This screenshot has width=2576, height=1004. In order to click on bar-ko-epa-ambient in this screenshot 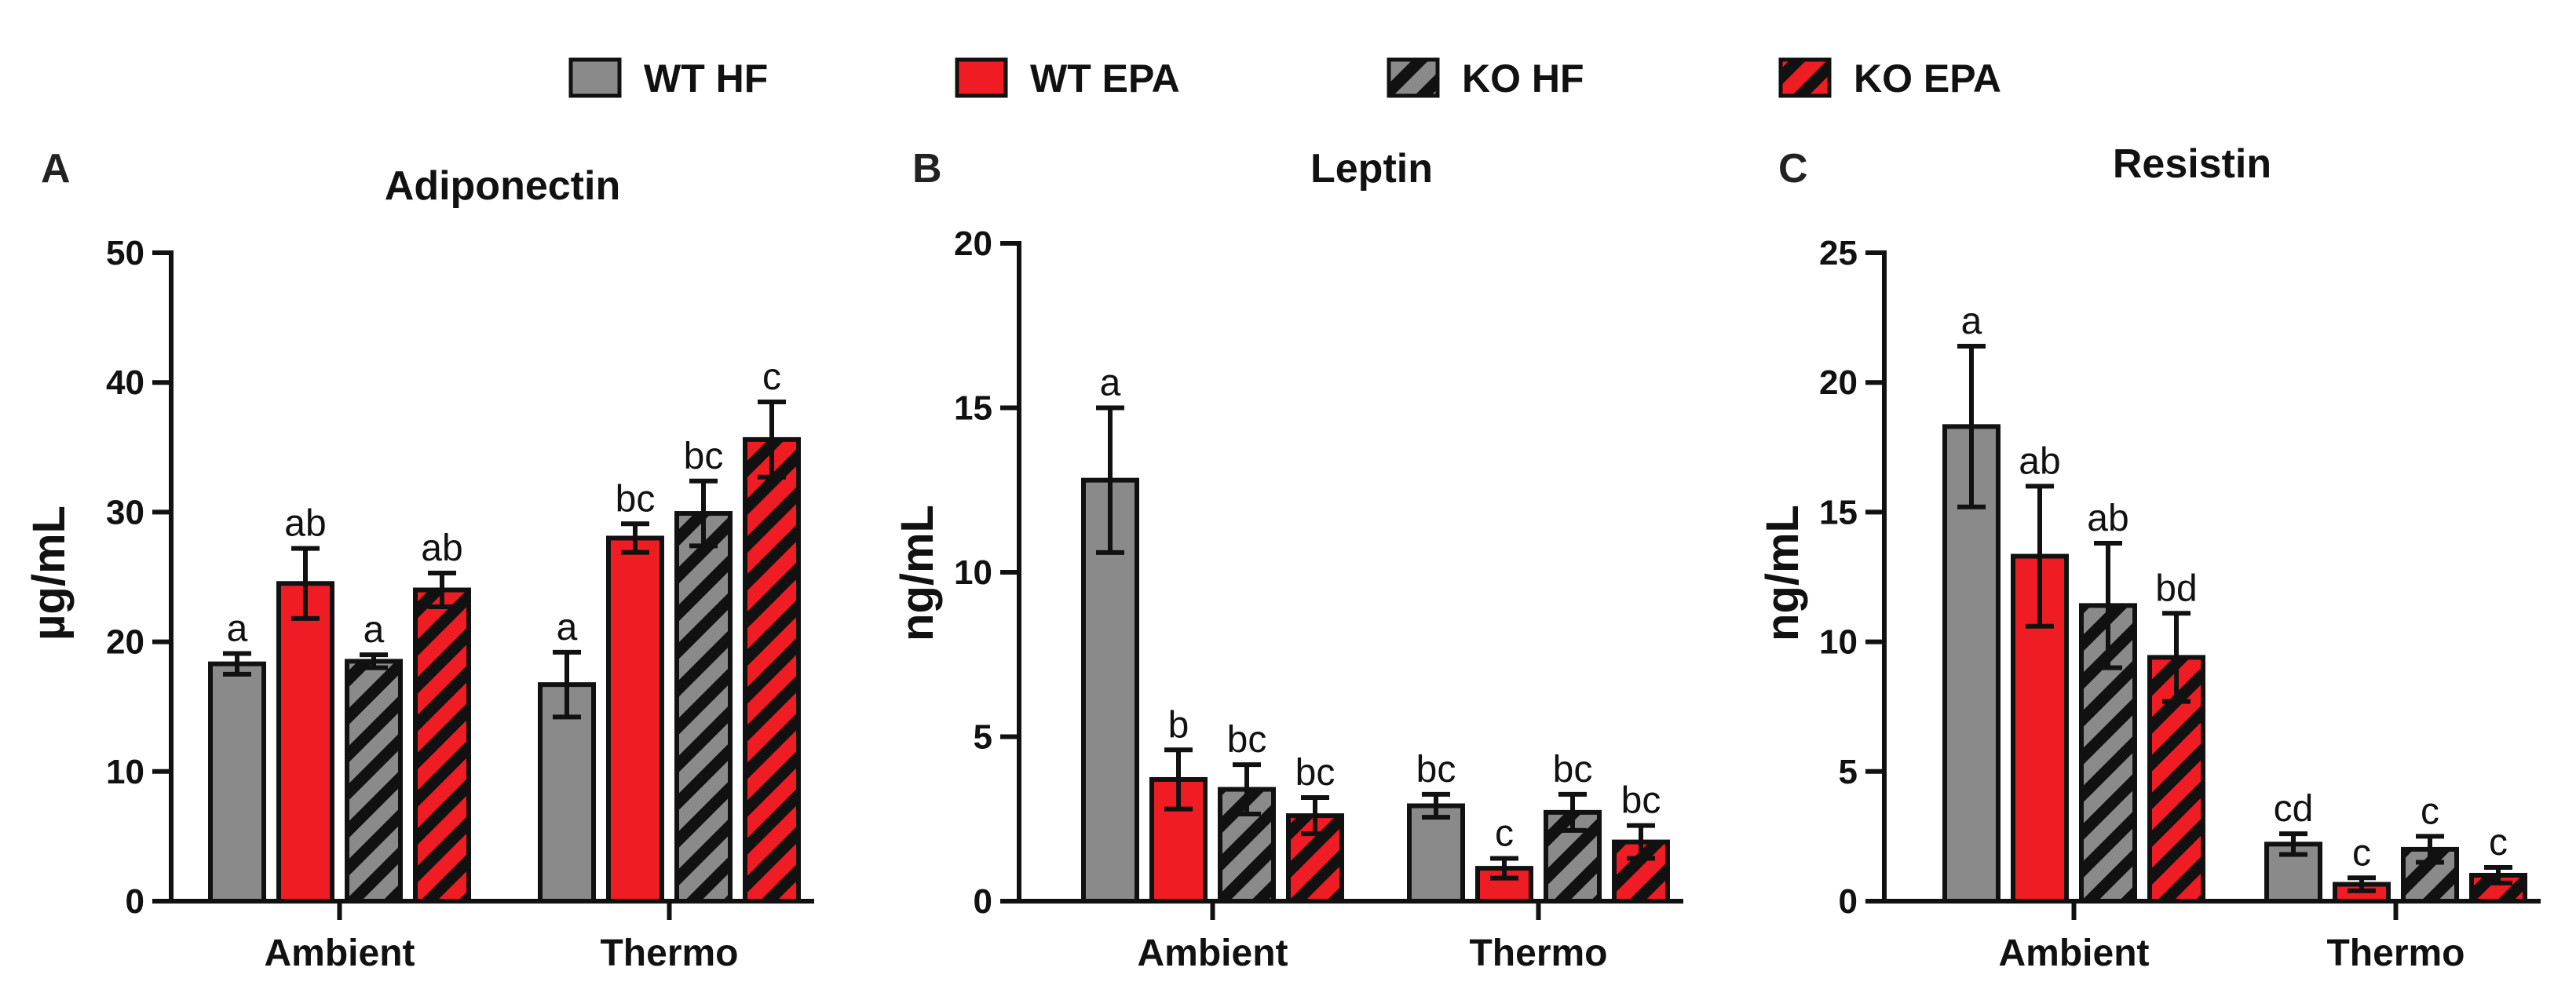, I will do `click(442, 745)`.